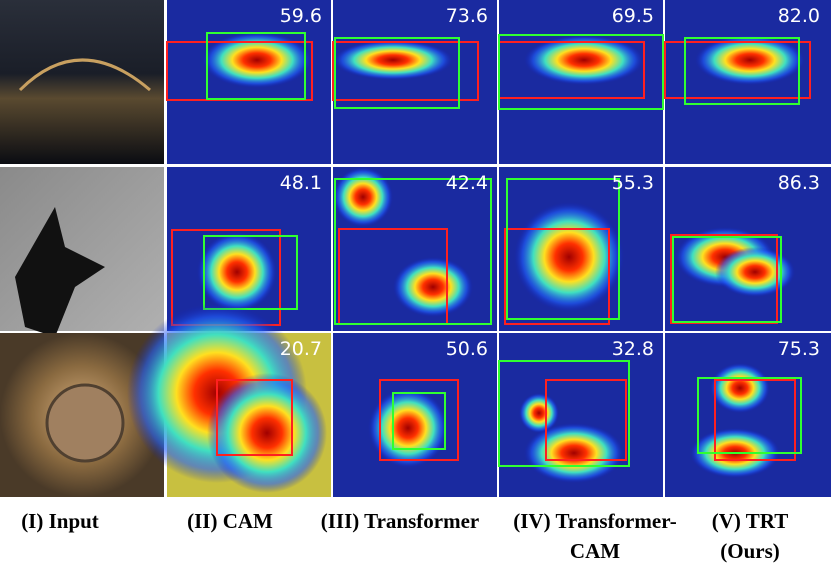  What do you see at coordinates (799, 183) in the screenshot?
I see `score: 86.3` at bounding box center [799, 183].